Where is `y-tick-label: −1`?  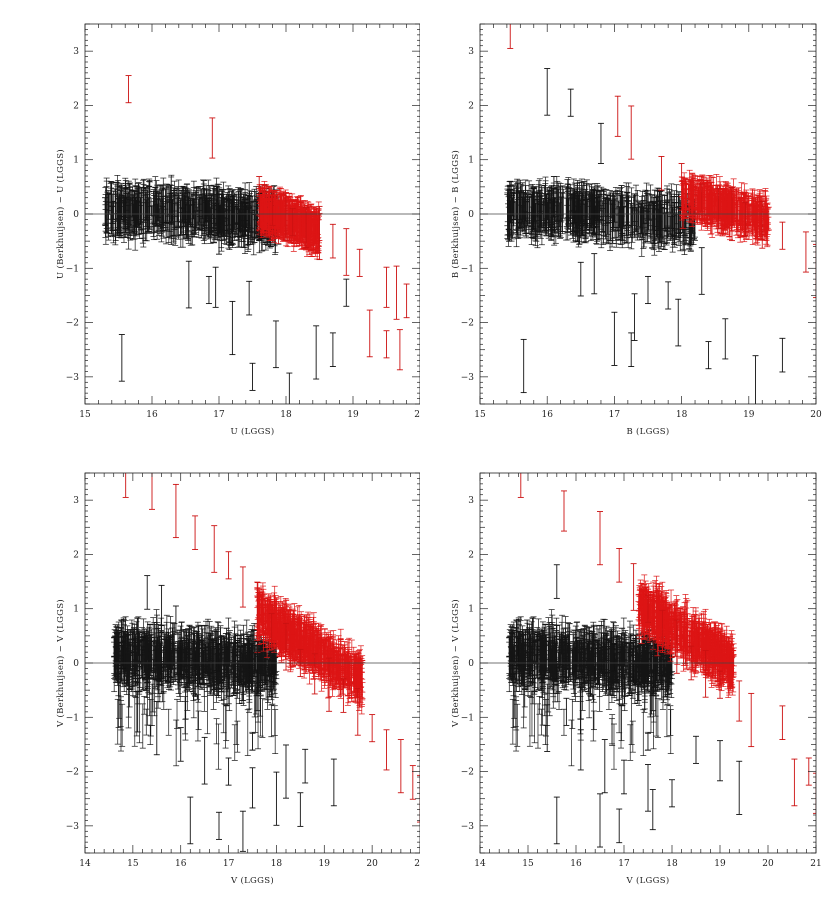
y-tick-label: −1 is located at coordinates (72, 269).